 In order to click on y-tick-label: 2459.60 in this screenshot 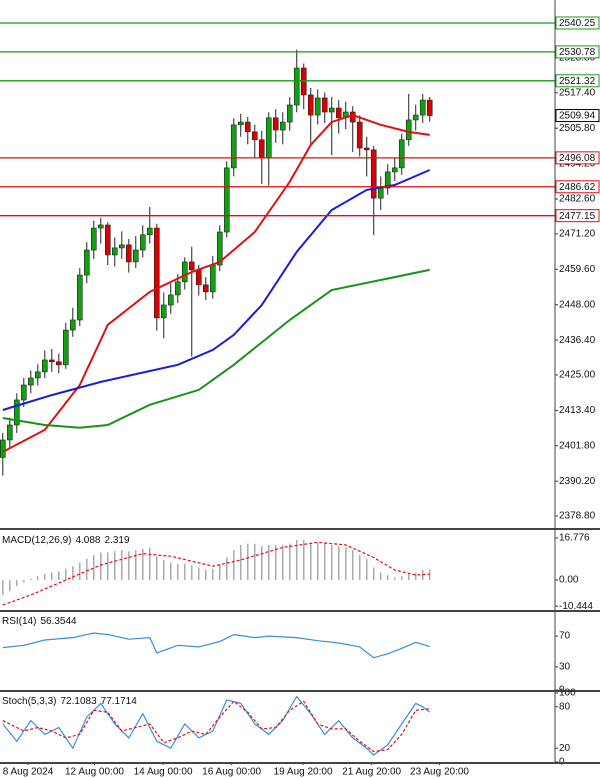, I will do `click(577, 269)`.